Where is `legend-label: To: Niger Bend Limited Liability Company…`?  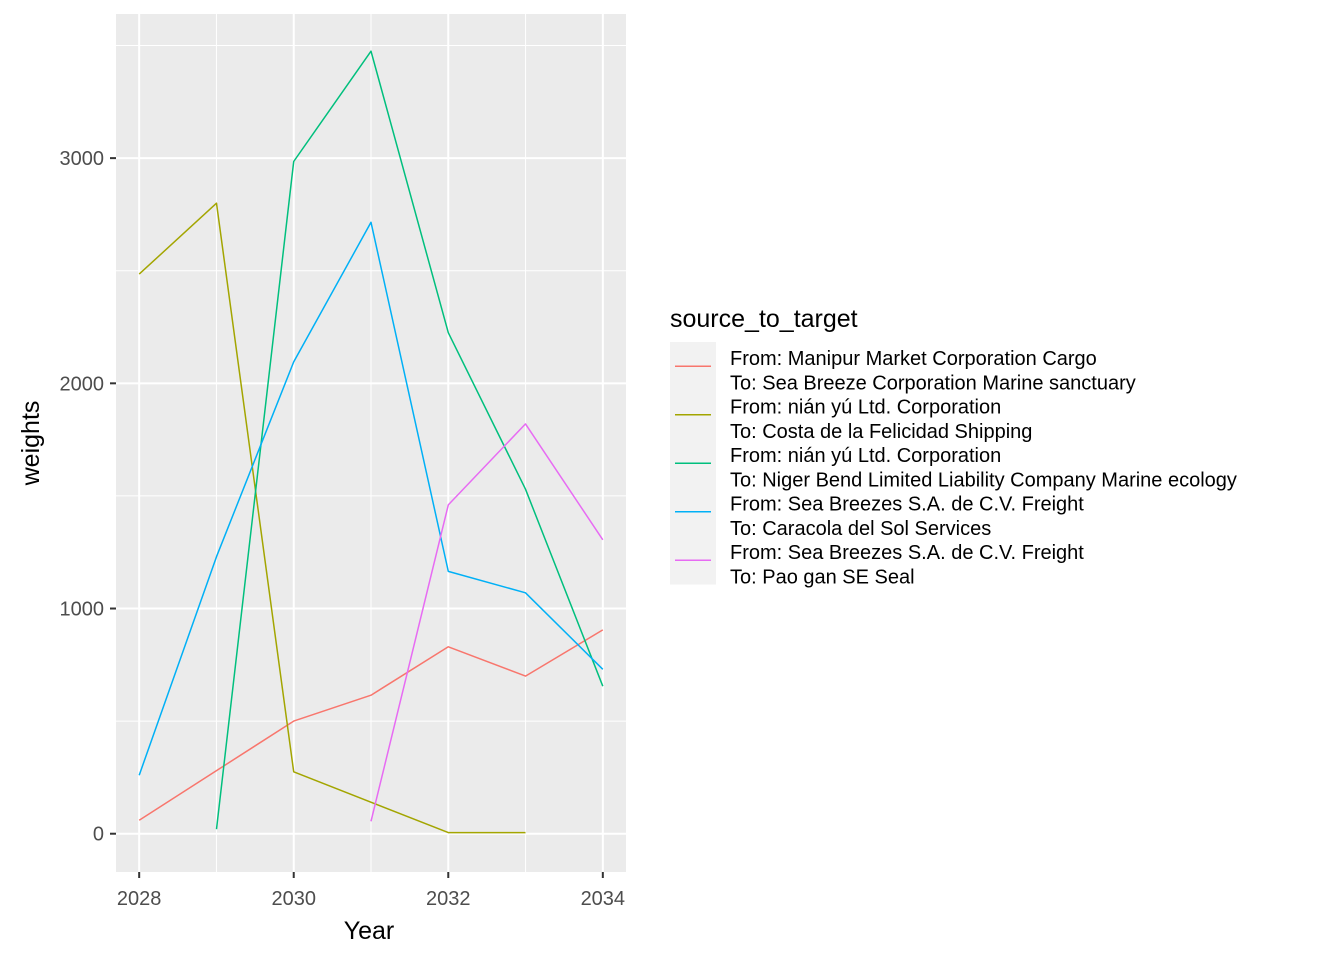
legend-label: To: Niger Bend Limited Liability Company… is located at coordinates (983, 481).